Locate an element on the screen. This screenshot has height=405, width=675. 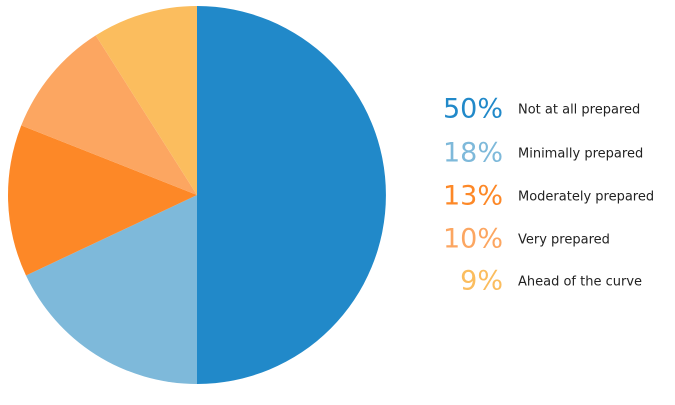
legend-value: 13% is located at coordinates (473, 196).